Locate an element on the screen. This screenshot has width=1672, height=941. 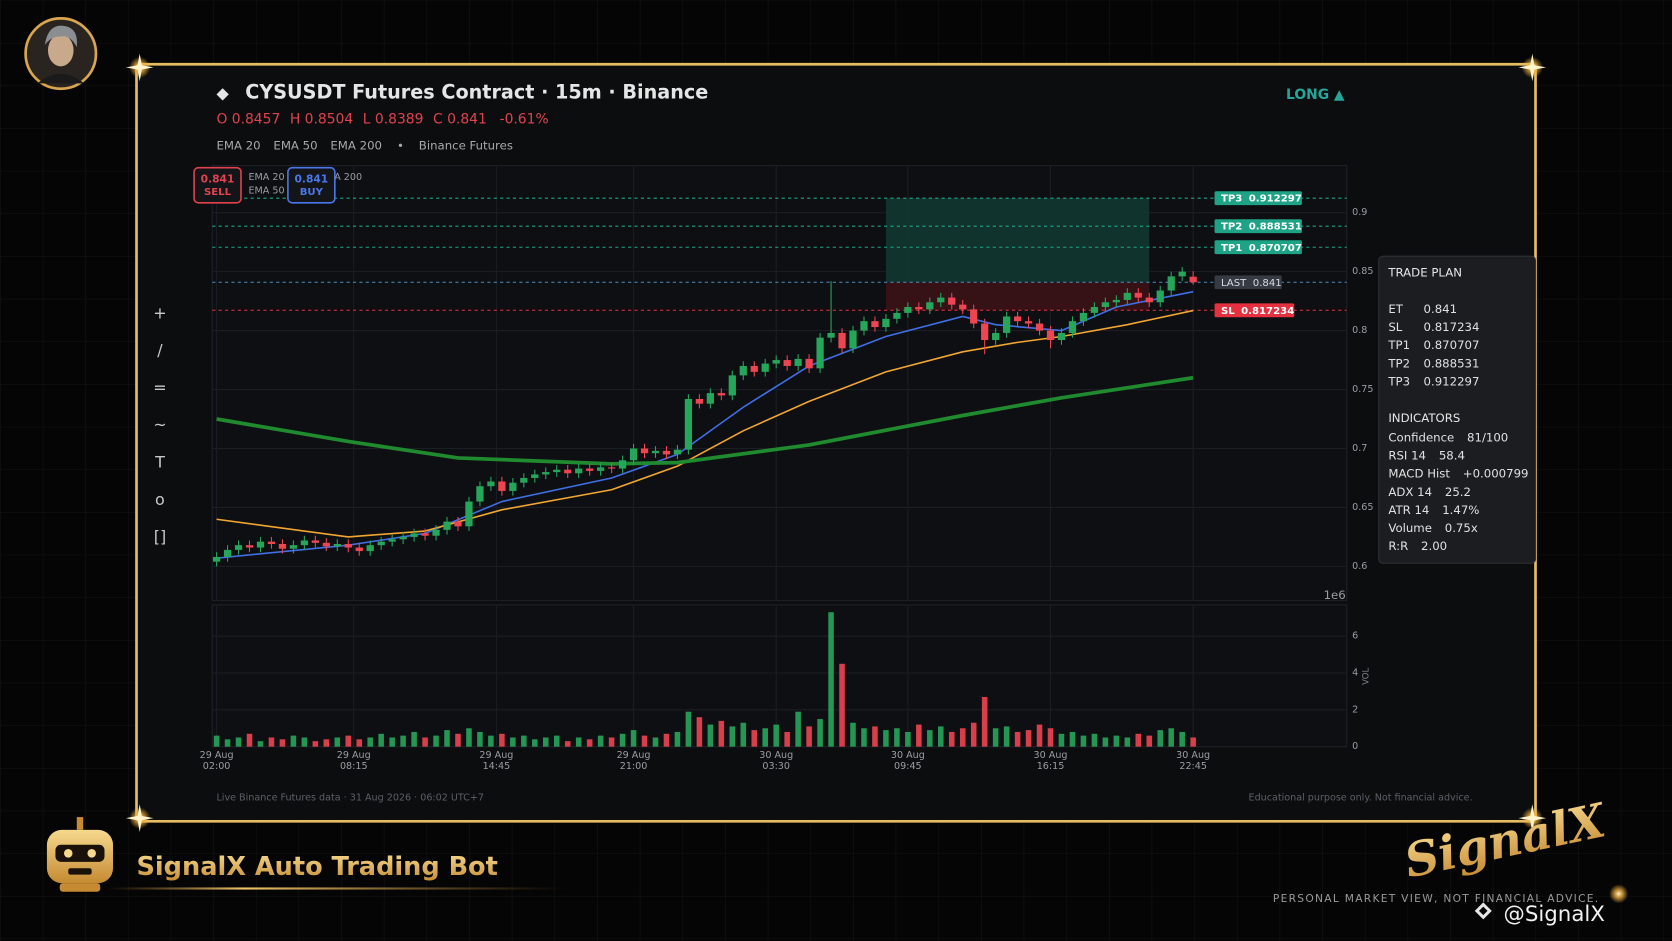
tool-button: [] is located at coordinates (160, 536).